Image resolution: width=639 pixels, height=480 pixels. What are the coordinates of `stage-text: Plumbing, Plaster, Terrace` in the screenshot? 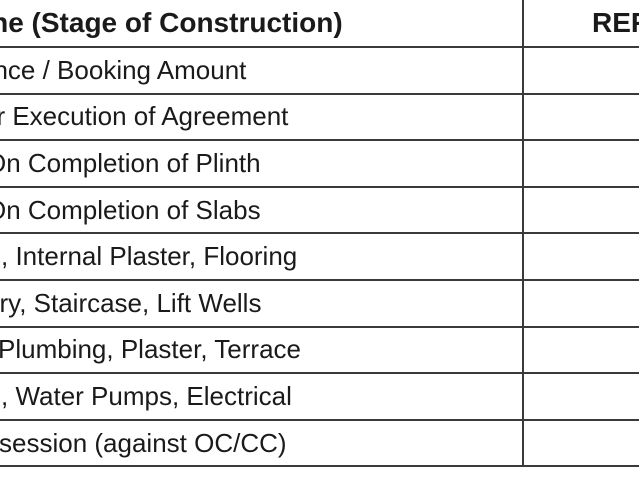 It's located at (150, 349).